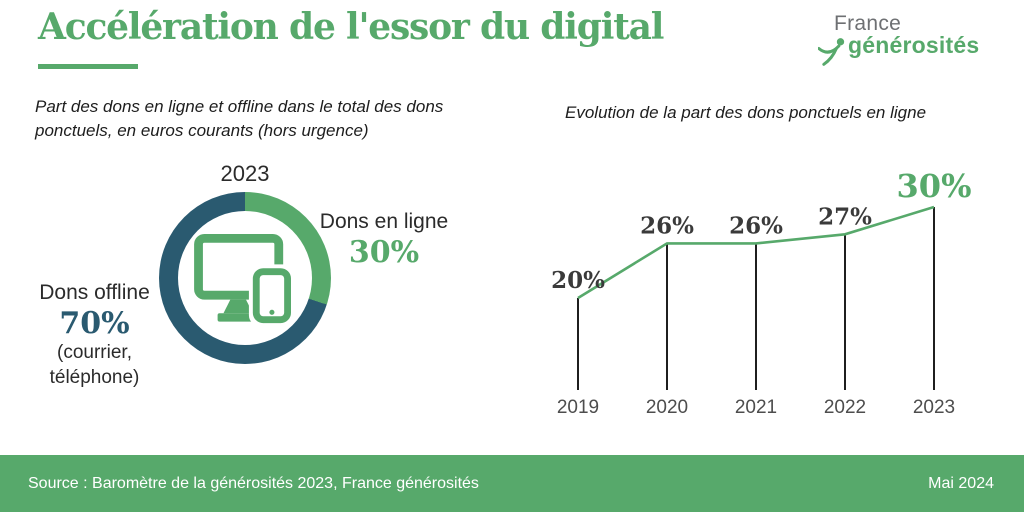 This screenshot has height=512, width=1024. I want to click on computer-and-smartphone-icon, so click(244, 280).